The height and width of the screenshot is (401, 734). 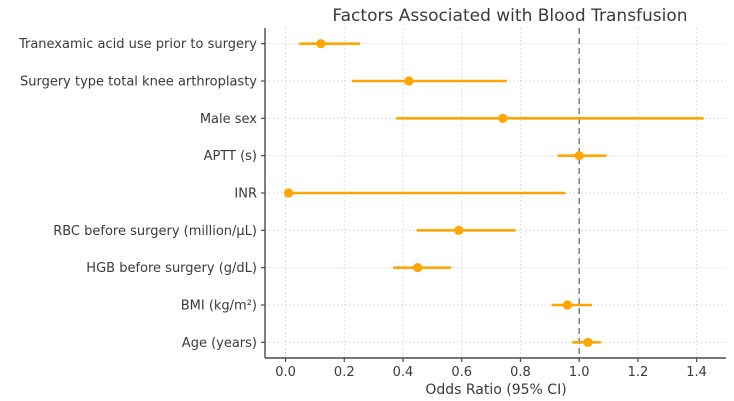 What do you see at coordinates (344, 372) in the screenshot?
I see `x-tick-label: 0.2` at bounding box center [344, 372].